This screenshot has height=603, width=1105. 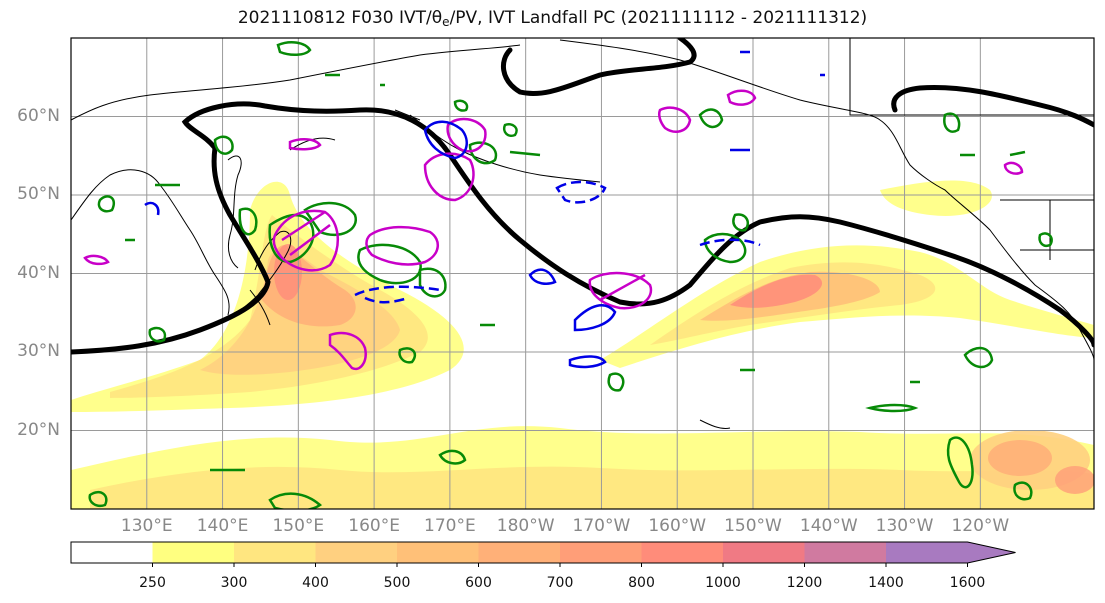 What do you see at coordinates (980, 526) in the screenshot?
I see `lon-tick-label: 120°W` at bounding box center [980, 526].